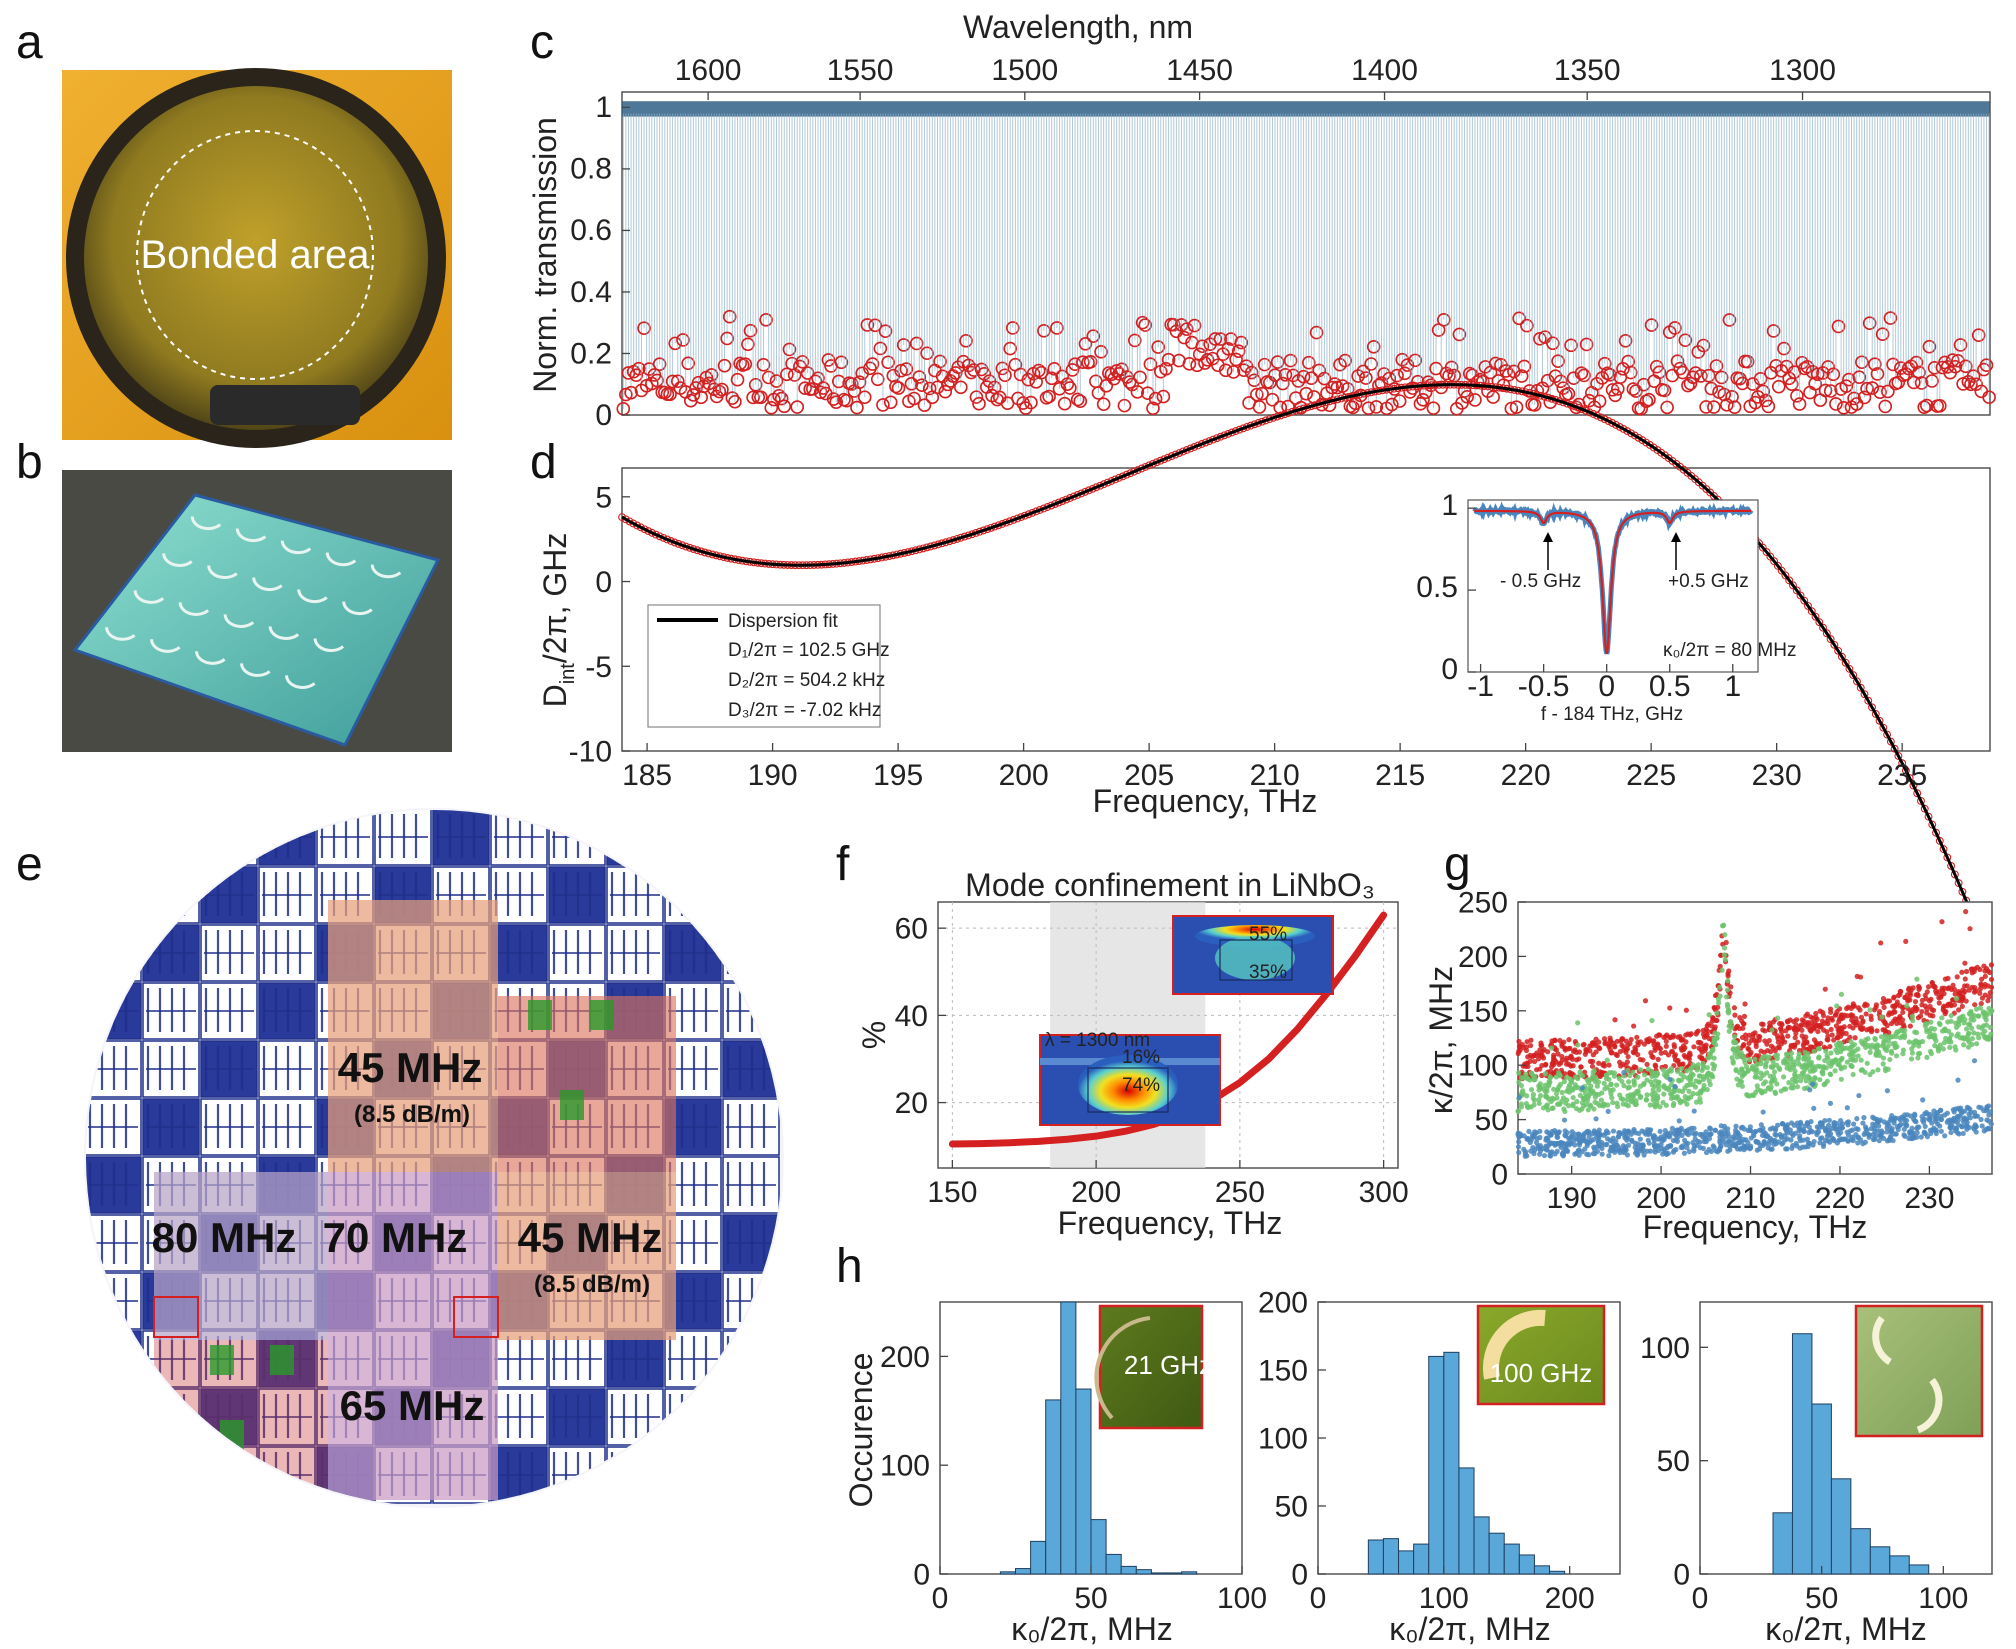 The height and width of the screenshot is (1649, 2016). Describe the element at coordinates (257, 611) in the screenshot. I see `photo-chip` at that location.